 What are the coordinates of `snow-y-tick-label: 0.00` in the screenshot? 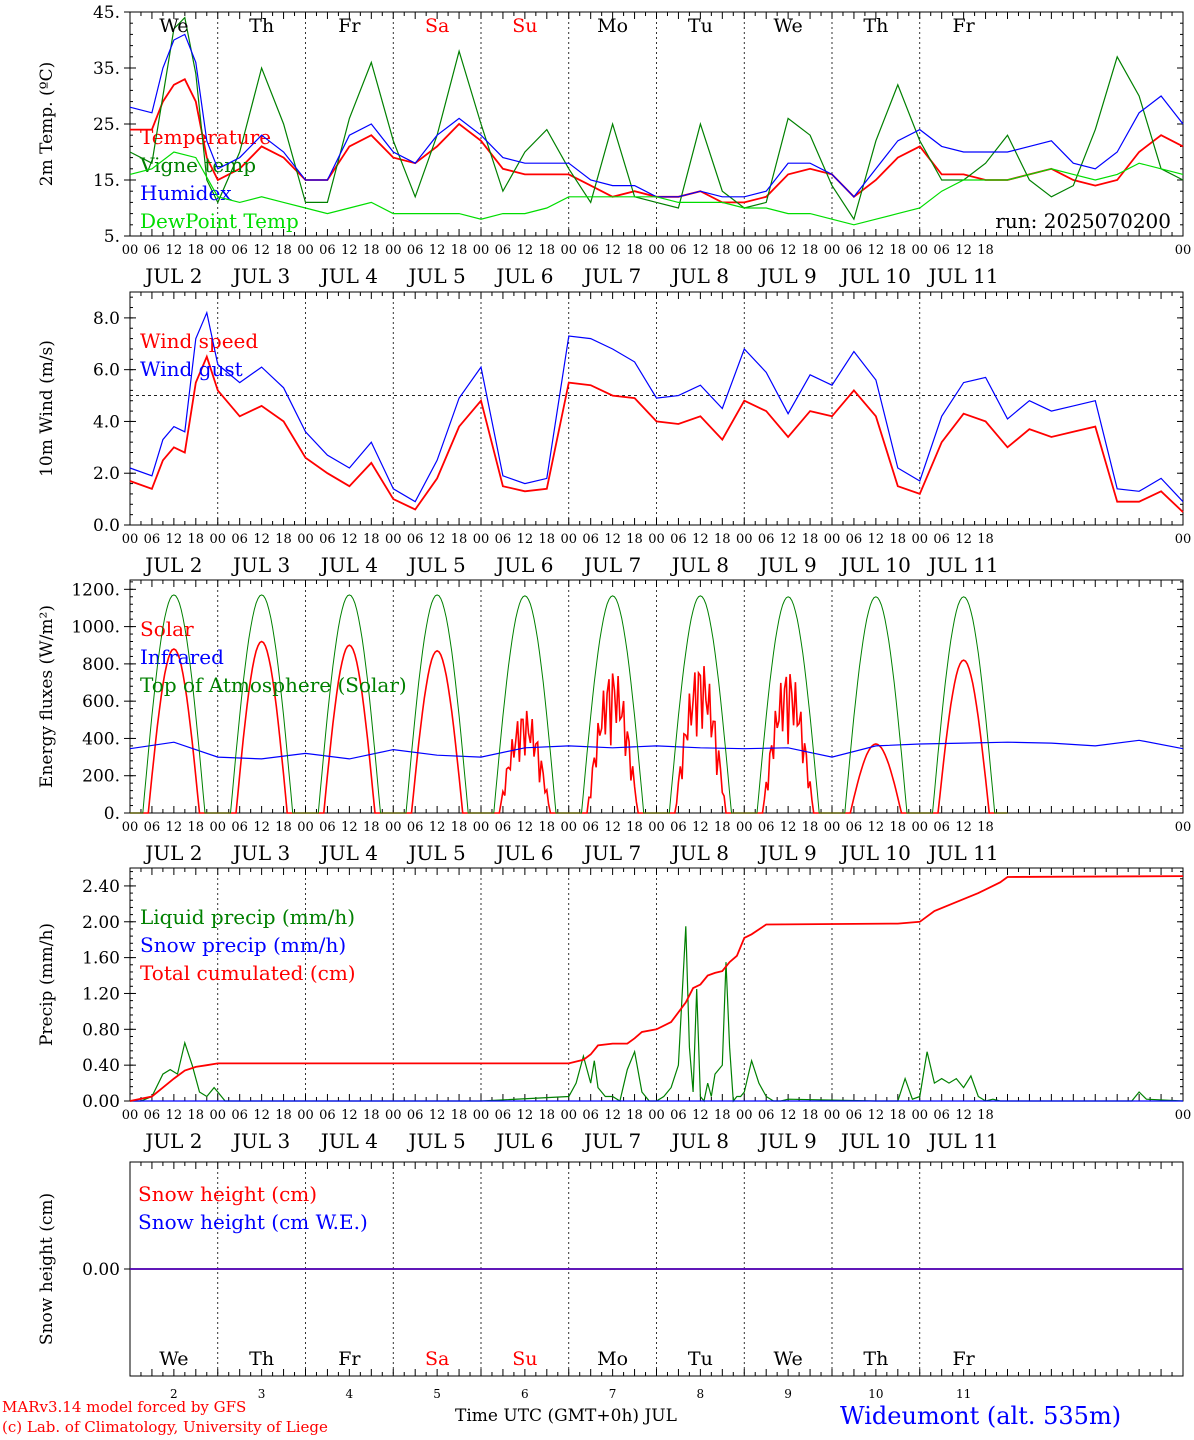 It's located at (101, 1270).